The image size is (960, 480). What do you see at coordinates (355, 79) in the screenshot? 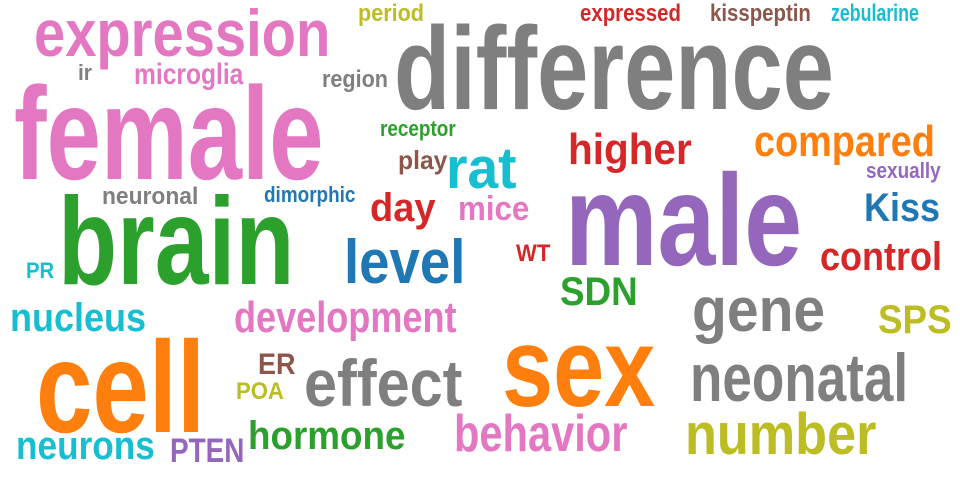
I see `word-region: region` at bounding box center [355, 79].